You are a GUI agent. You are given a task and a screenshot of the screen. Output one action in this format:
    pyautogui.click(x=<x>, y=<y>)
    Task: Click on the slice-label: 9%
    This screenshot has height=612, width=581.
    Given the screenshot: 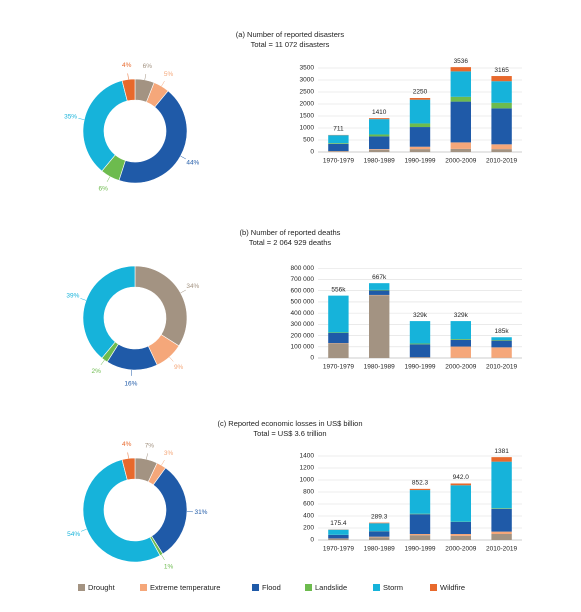 What is the action you would take?
    pyautogui.click(x=179, y=367)
    